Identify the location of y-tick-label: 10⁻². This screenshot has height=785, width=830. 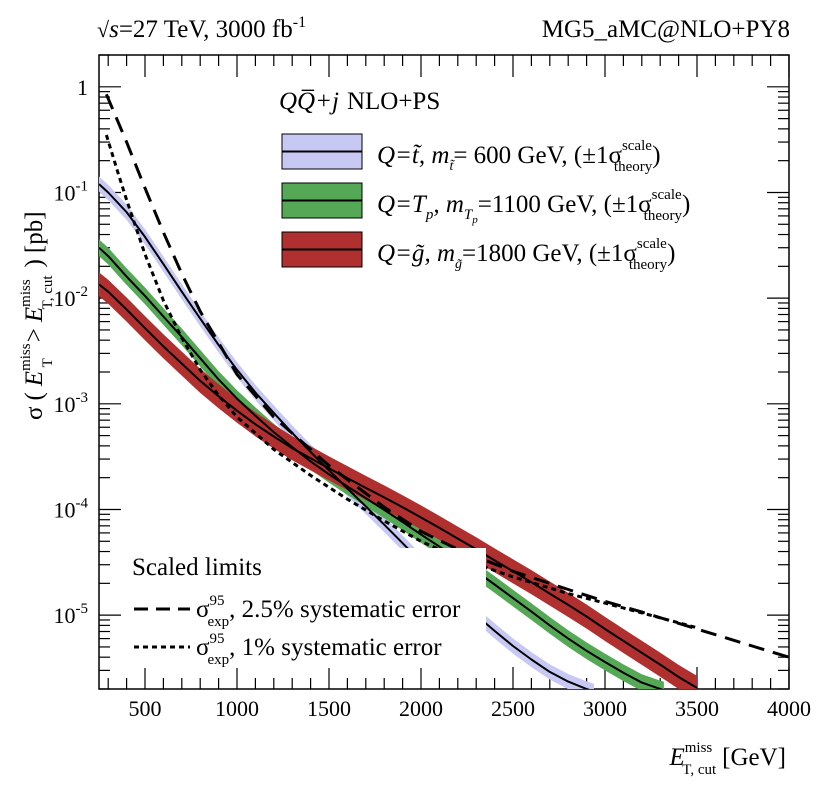
(71, 297).